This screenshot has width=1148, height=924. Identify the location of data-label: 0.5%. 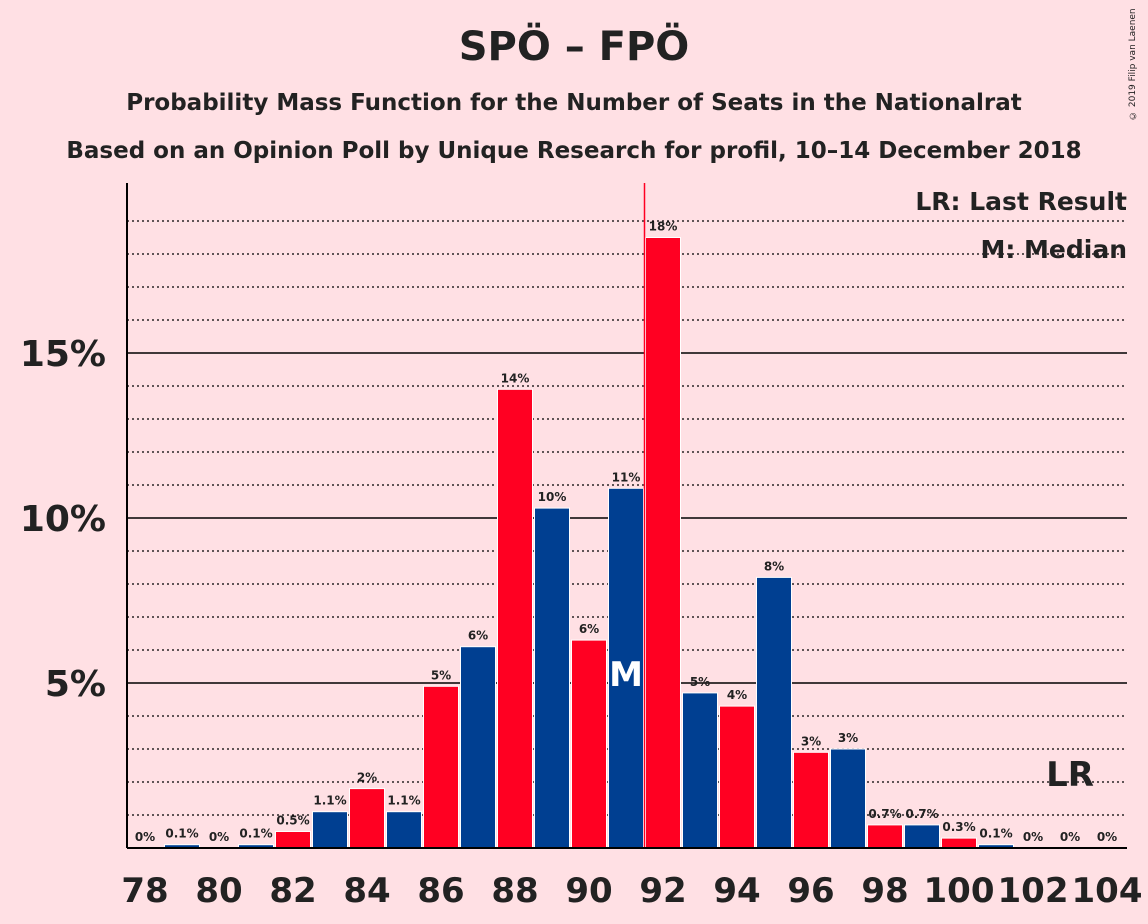
(292, 821).